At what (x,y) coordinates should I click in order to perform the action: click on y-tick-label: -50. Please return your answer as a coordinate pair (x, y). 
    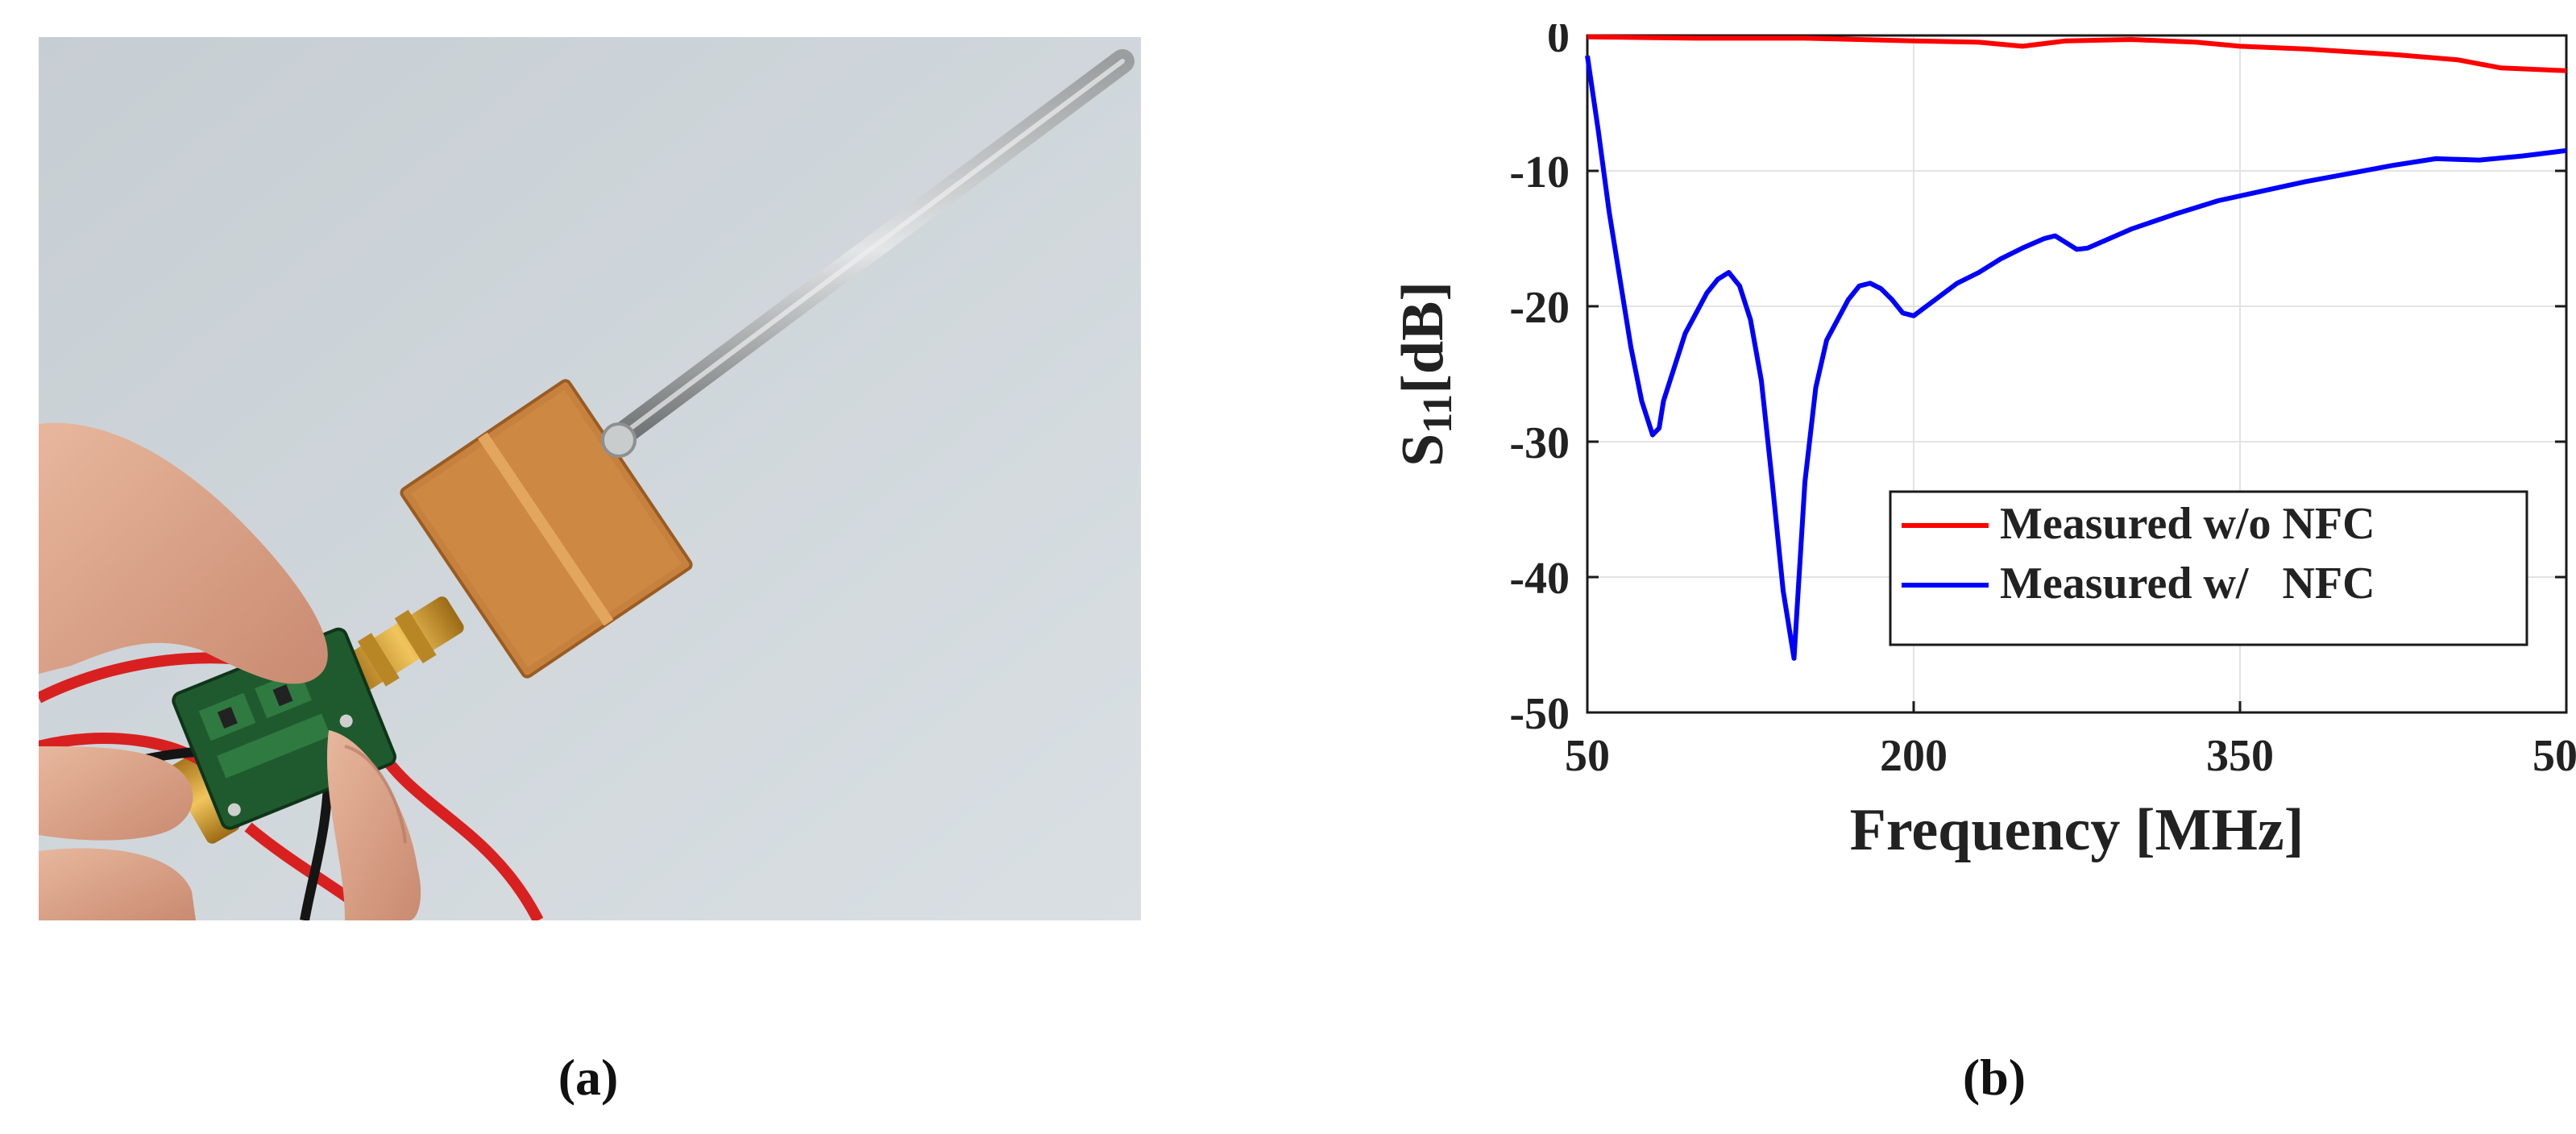
    Looking at the image, I should click on (1539, 714).